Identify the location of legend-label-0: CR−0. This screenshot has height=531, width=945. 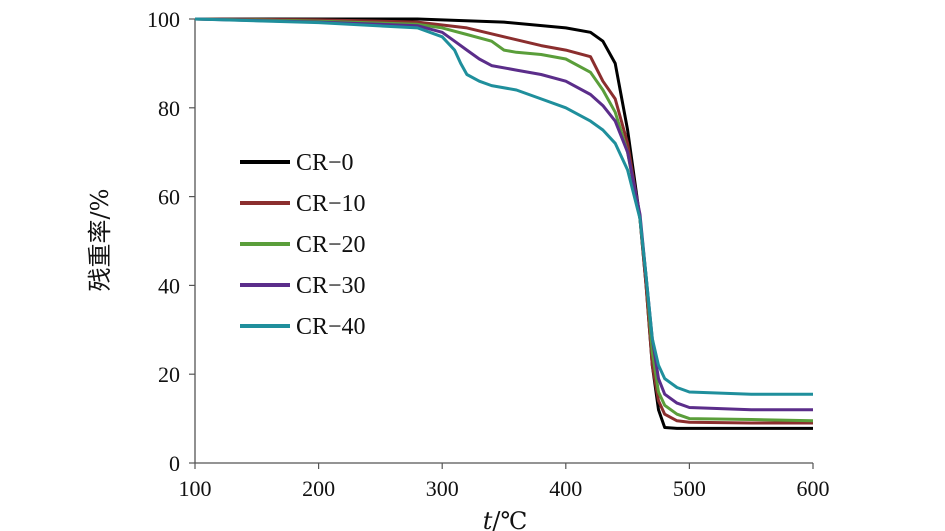
(325, 163).